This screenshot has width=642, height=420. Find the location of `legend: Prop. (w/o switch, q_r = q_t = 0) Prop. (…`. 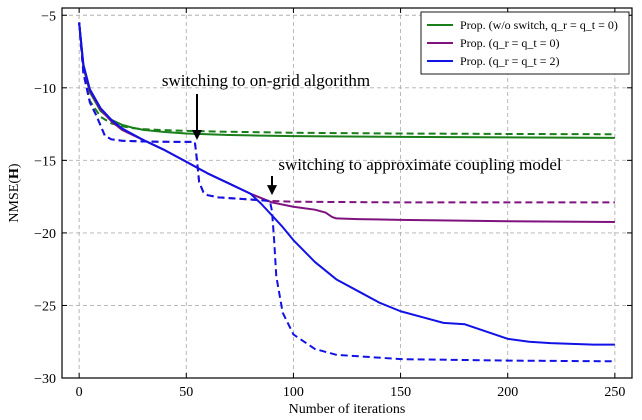

legend: Prop. (w/o switch, q_r = q_t = 0) Prop. (… is located at coordinates (525, 43).